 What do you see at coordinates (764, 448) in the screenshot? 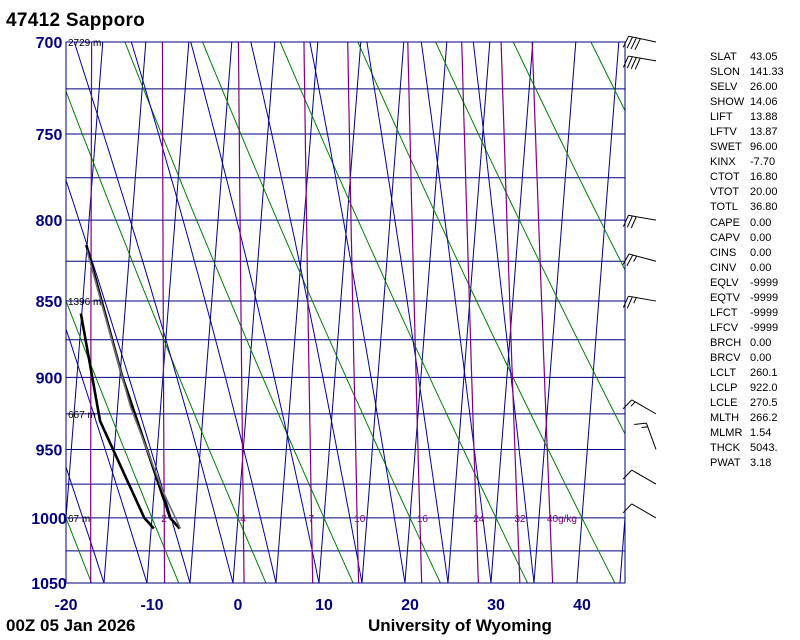
I see `index-value: 5043.` at bounding box center [764, 448].